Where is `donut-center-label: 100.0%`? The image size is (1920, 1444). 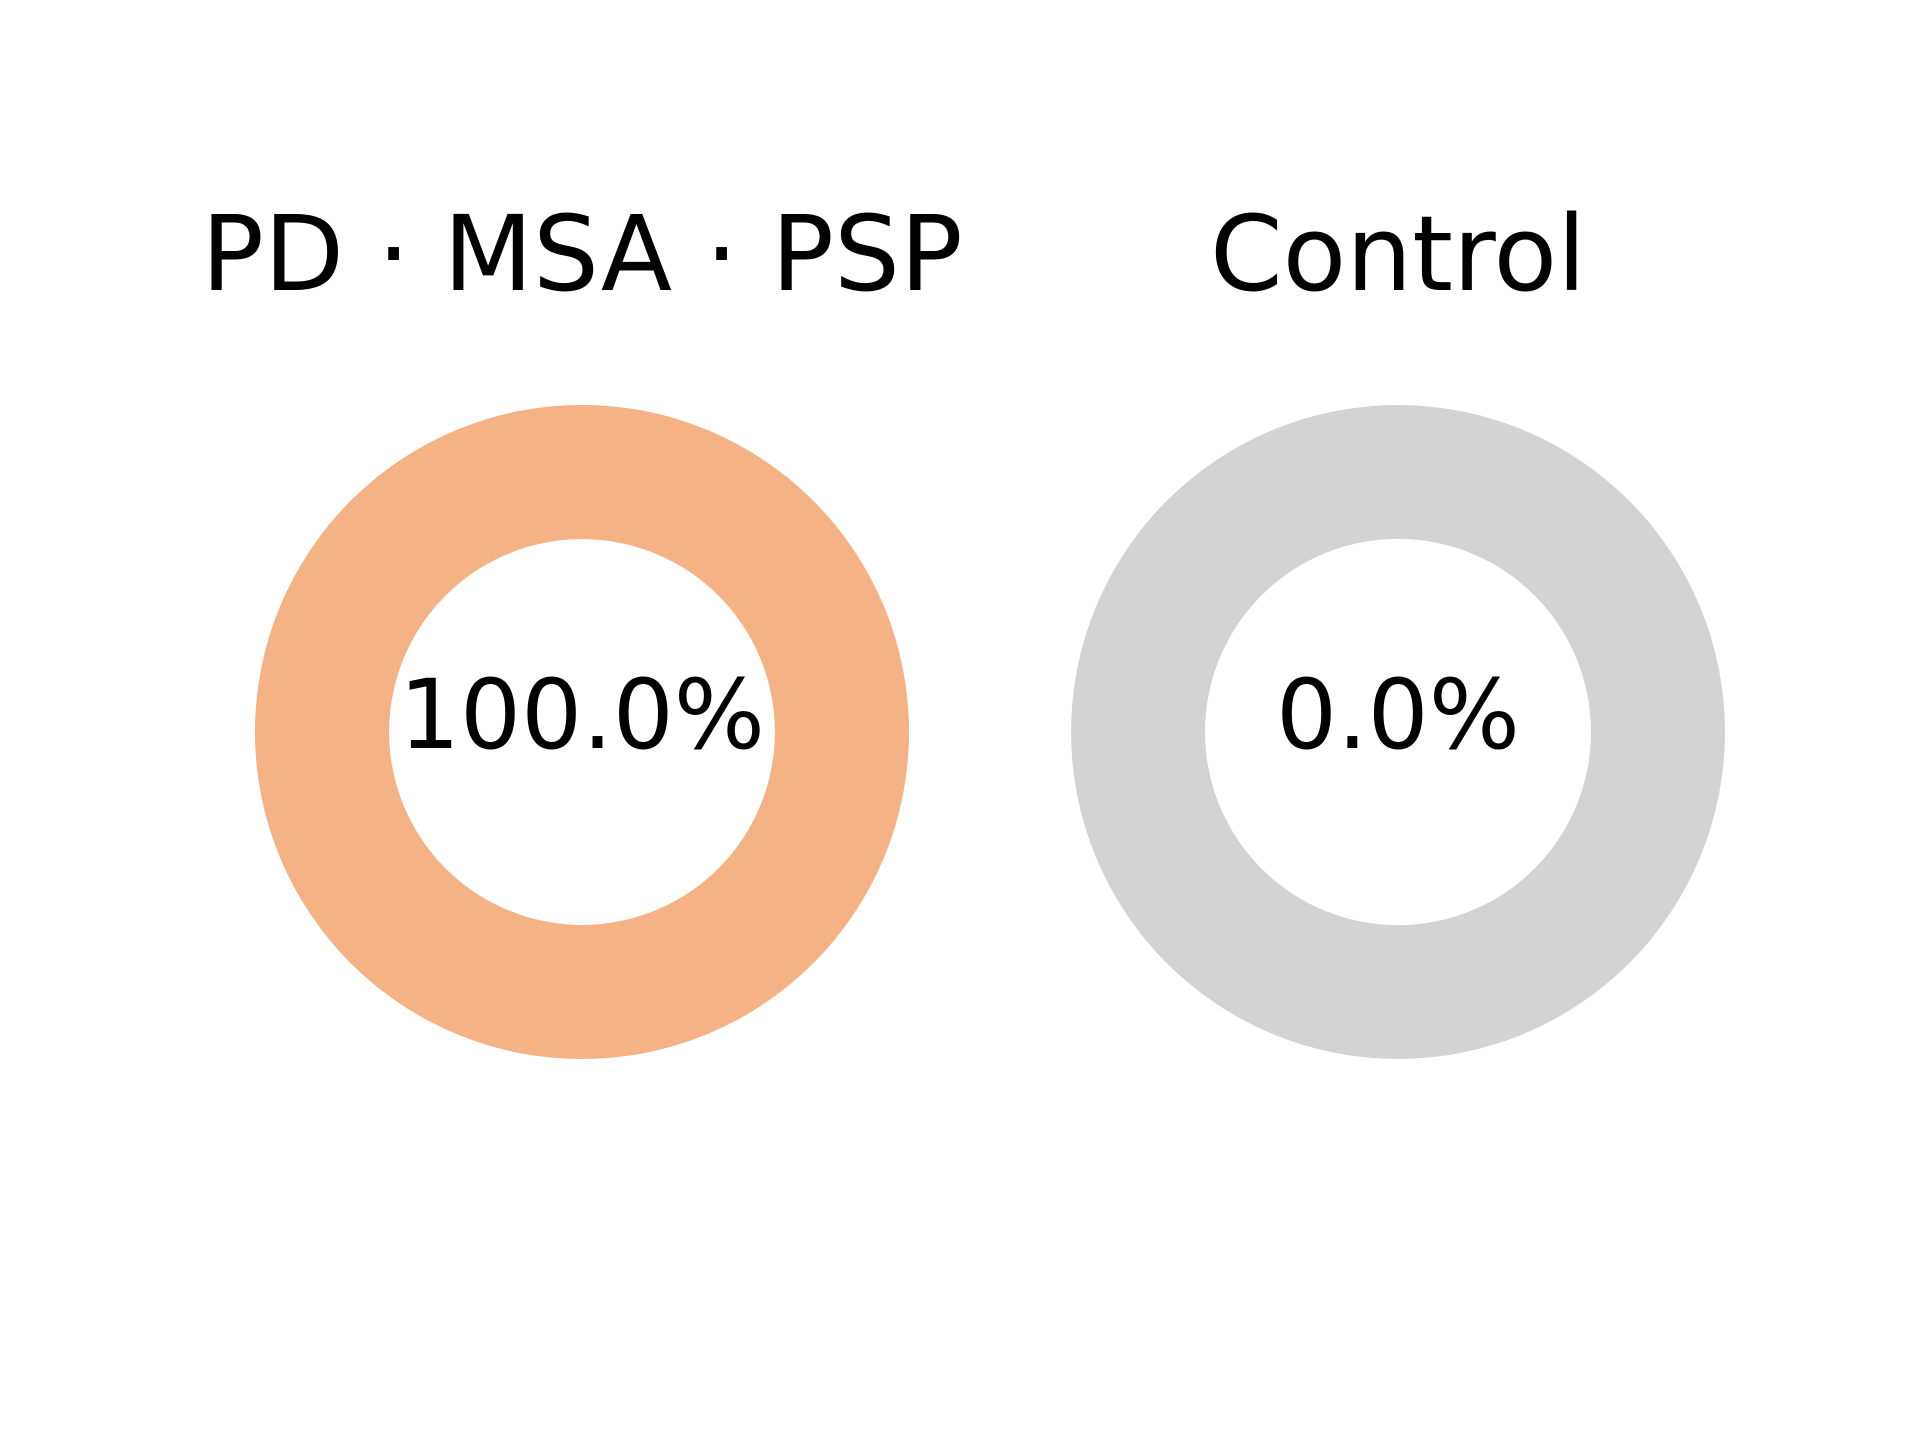 donut-center-label: 100.0% is located at coordinates (582, 715).